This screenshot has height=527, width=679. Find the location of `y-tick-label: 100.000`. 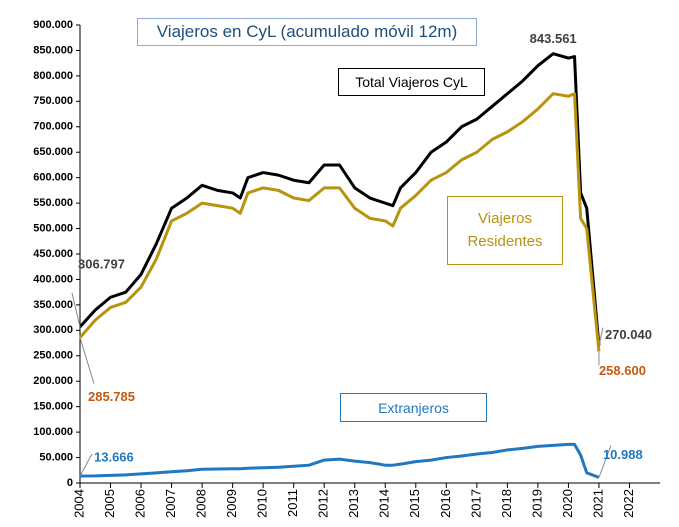

y-tick-label: 100.000 is located at coordinates (53, 432).